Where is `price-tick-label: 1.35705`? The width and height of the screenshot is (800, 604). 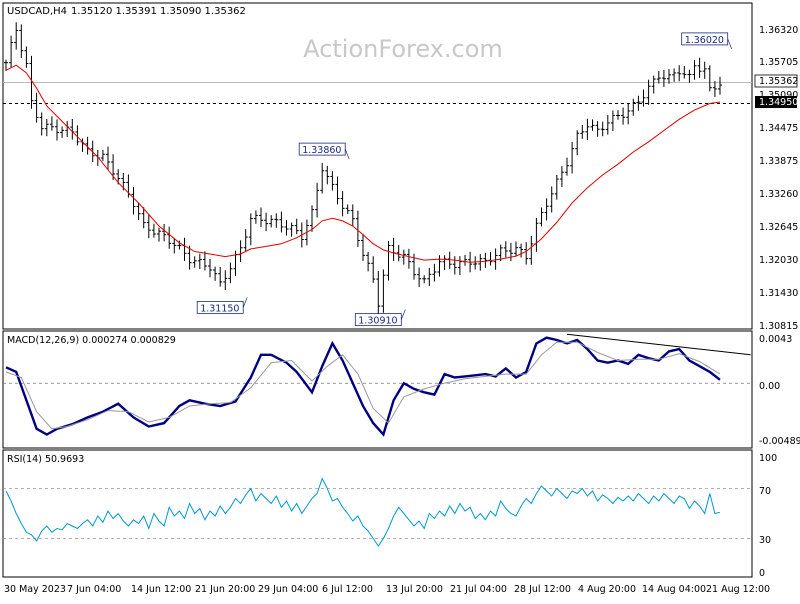
price-tick-label: 1.35705 is located at coordinates (778, 62).